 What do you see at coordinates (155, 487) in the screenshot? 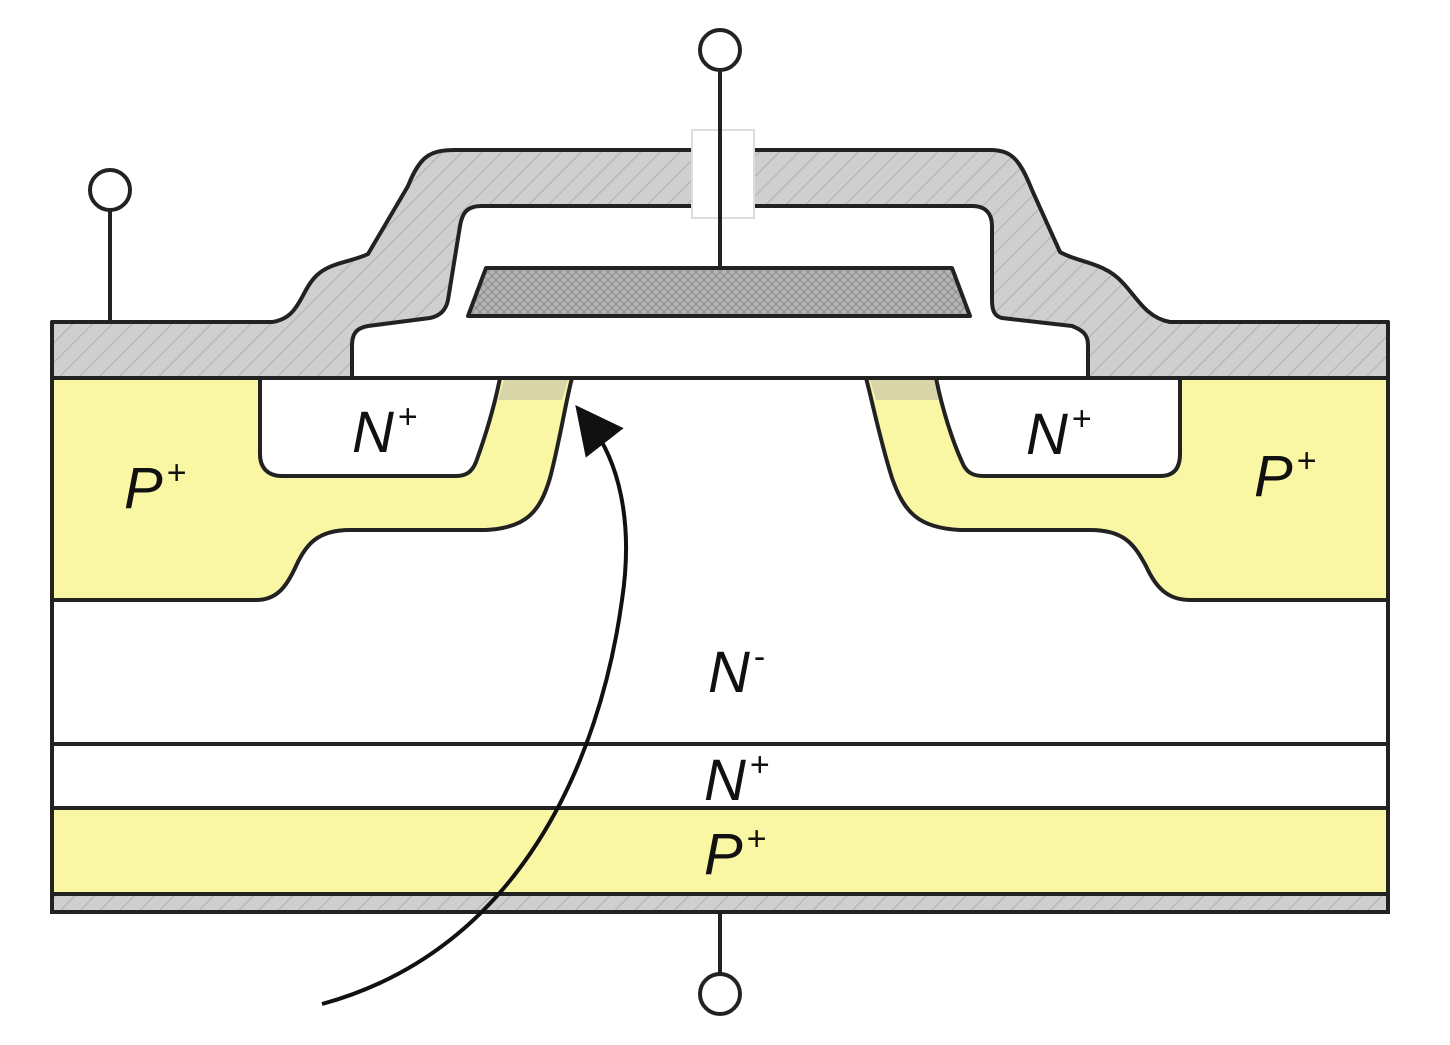
I see `left-p-body-label: P +` at bounding box center [155, 487].